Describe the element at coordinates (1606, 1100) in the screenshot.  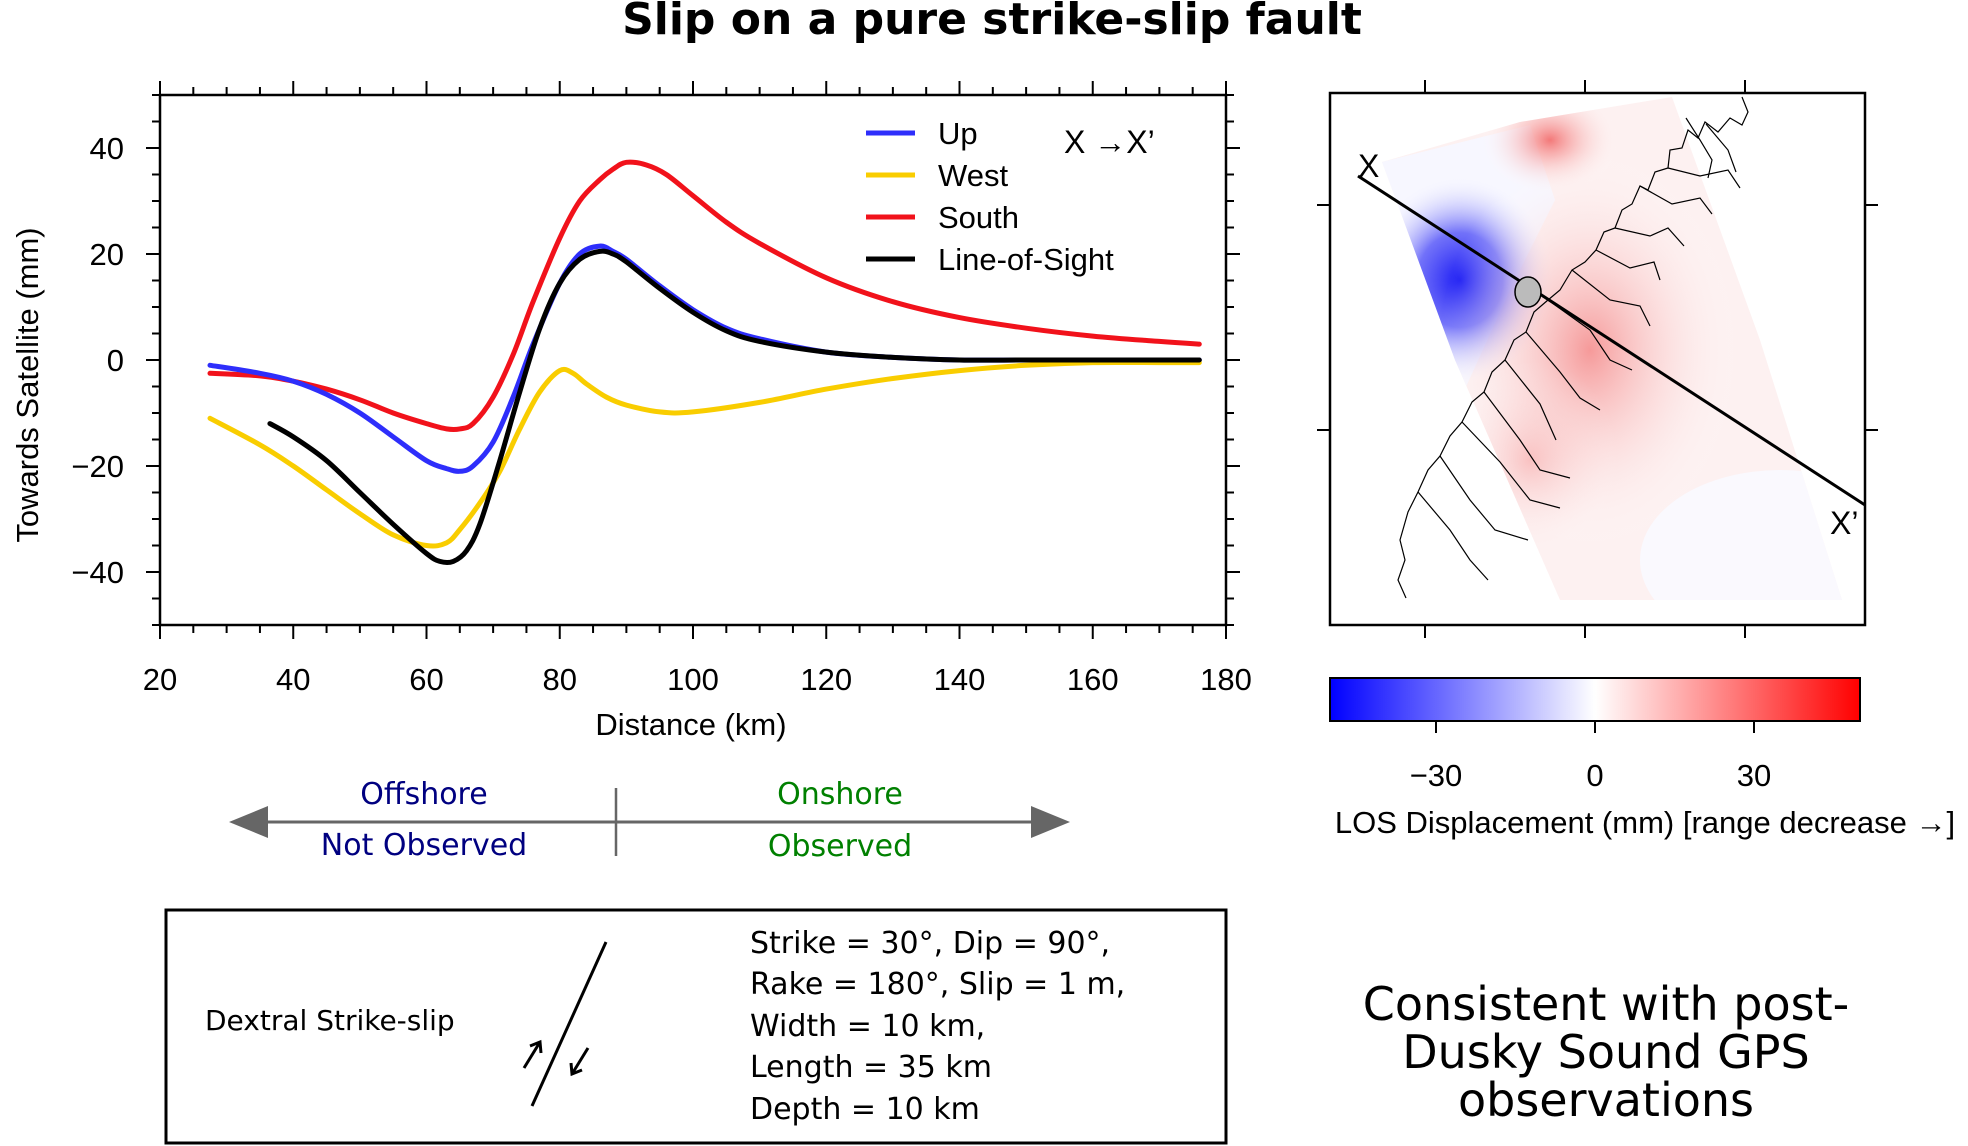
I see `conclusion-line-3: observations` at that location.